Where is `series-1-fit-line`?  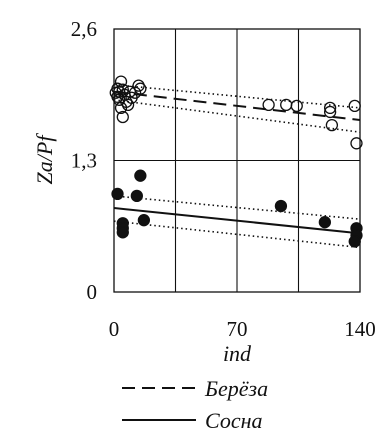 series-1-fit-line is located at coordinates (237, 106).